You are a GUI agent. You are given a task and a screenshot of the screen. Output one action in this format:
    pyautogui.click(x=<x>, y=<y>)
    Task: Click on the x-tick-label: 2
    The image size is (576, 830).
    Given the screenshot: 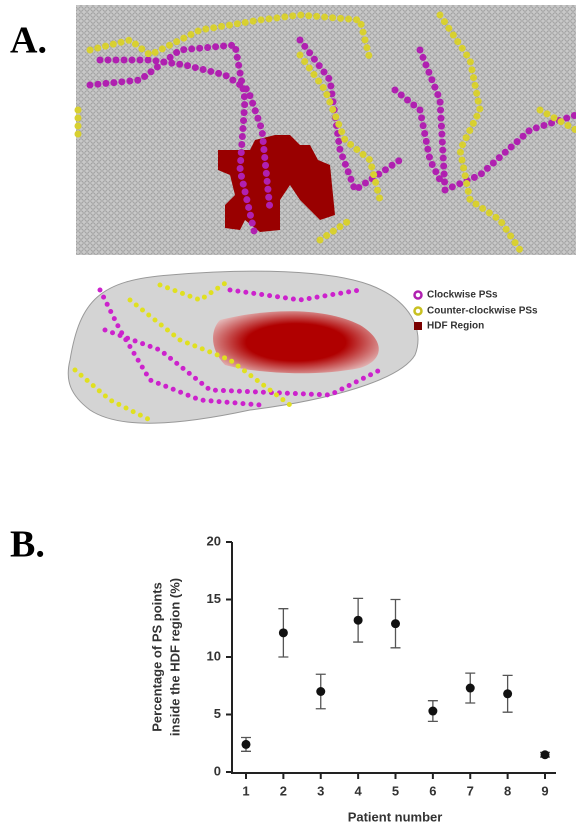 What is the action you would take?
    pyautogui.click(x=283, y=790)
    